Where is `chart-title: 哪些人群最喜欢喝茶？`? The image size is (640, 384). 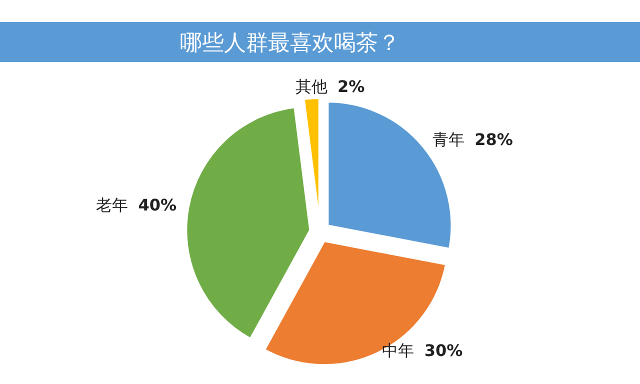
chart-title: 哪些人群最喜欢喝茶？ is located at coordinates (290, 43).